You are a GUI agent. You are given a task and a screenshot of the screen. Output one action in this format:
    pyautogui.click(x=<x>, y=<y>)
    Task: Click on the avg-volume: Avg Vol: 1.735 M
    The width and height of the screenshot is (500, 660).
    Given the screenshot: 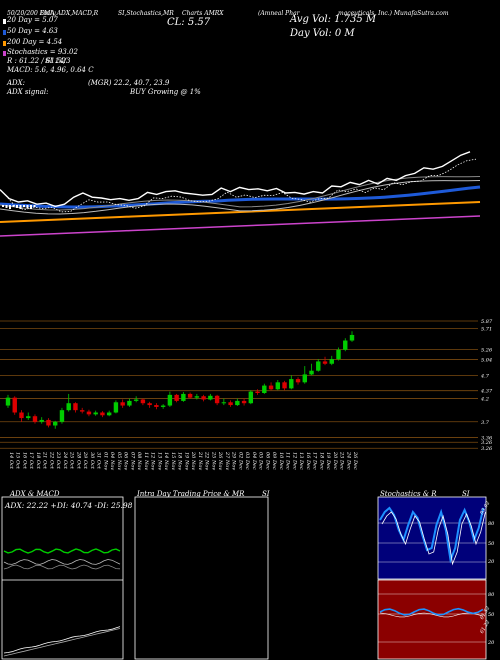 What is the action you would take?
    pyautogui.click(x=333, y=19)
    